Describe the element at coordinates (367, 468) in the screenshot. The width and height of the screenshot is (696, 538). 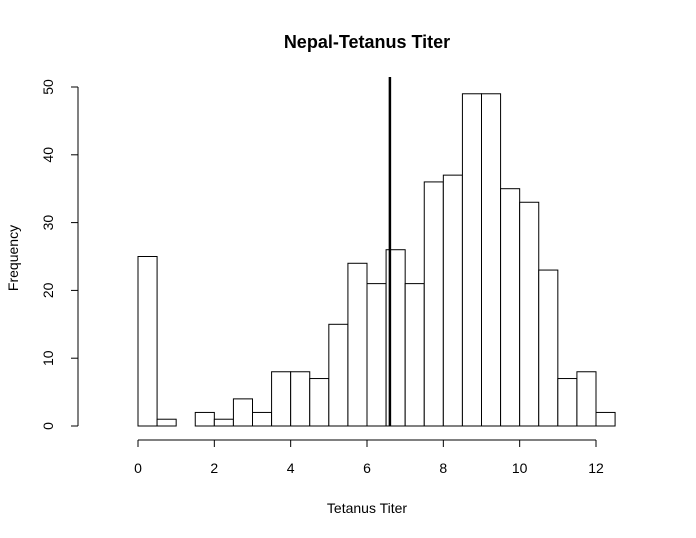
I see `x-tick-label: 6` at that location.